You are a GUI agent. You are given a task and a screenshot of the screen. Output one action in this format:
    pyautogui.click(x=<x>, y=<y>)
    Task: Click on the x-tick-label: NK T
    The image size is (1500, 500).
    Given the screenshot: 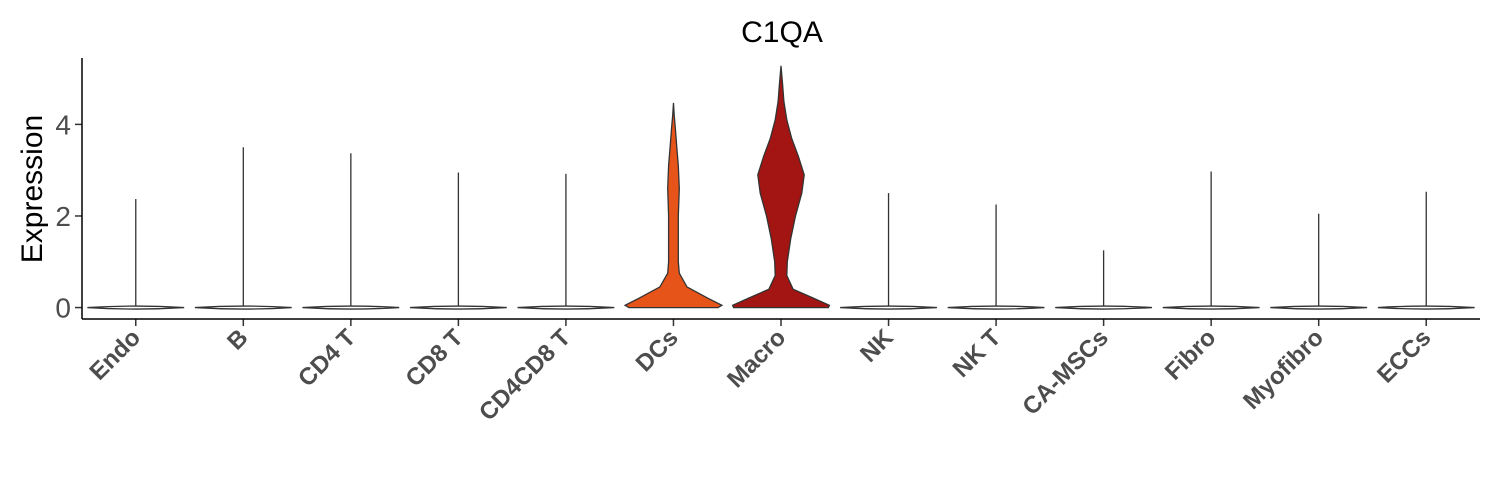 What is the action you would take?
    pyautogui.click(x=977, y=353)
    